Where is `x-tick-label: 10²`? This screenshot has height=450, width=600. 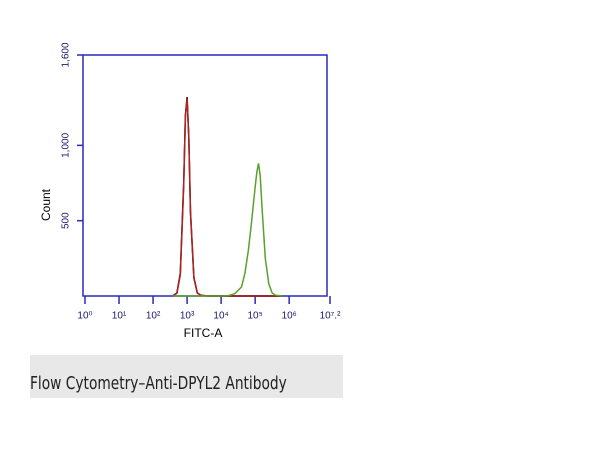 x-tick-label: 10² is located at coordinates (153, 316).